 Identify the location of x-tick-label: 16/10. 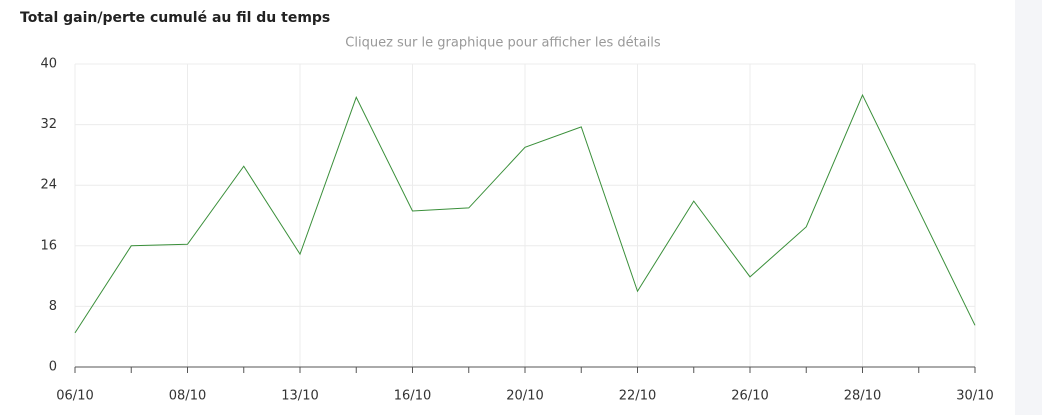
(412, 396).